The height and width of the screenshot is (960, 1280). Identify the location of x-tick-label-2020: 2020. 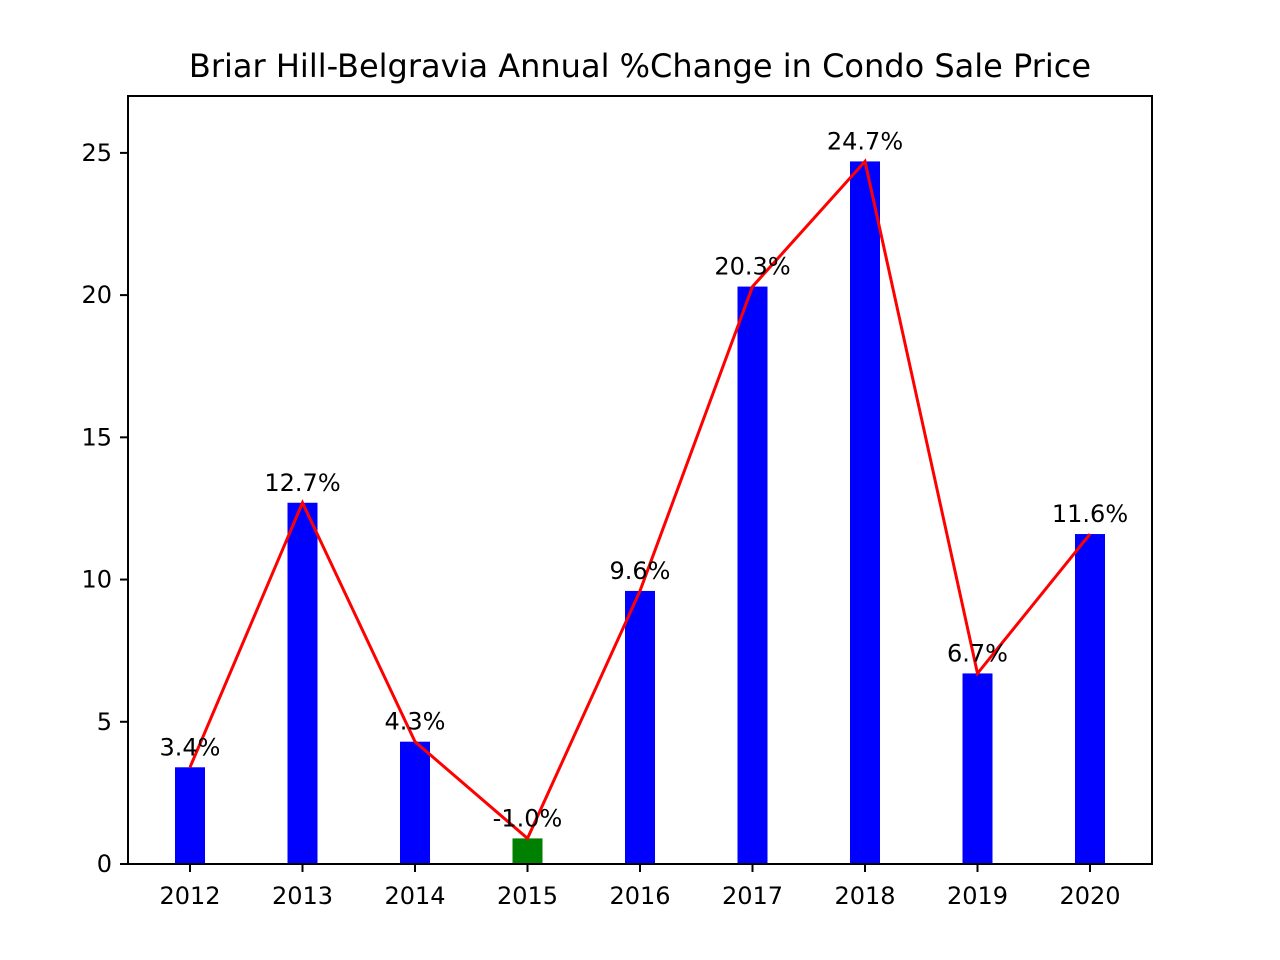
(1089, 896).